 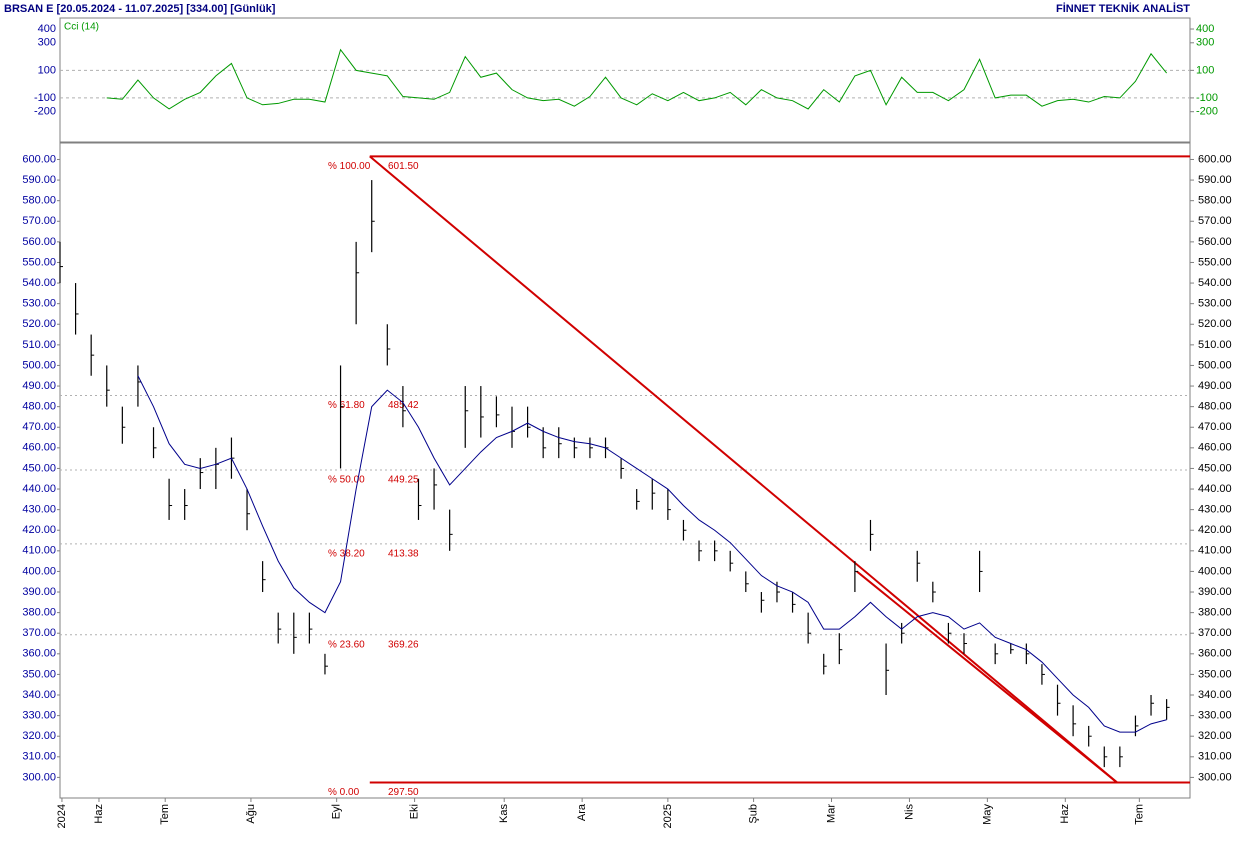 What do you see at coordinates (39, 345) in the screenshot?
I see `y-tick-label: 510.00` at bounding box center [39, 345].